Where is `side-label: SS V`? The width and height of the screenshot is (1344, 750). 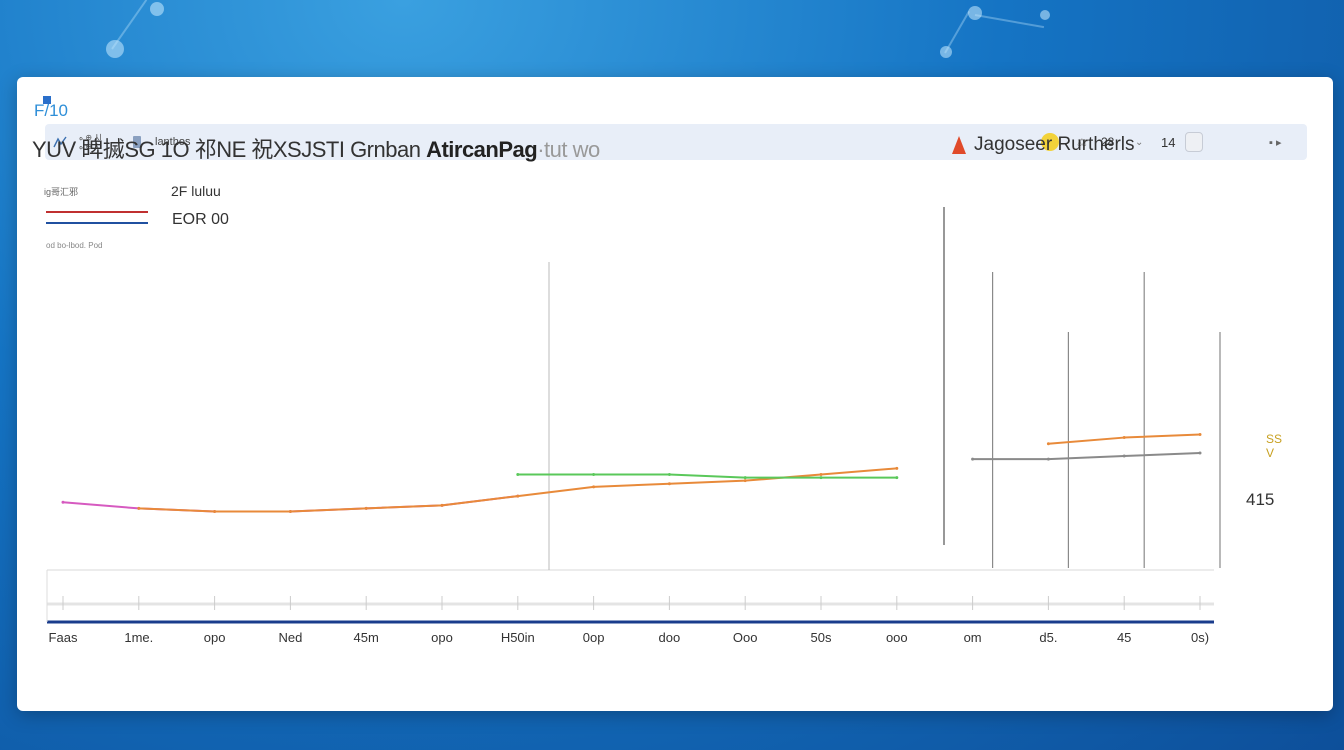 side-label: SS V is located at coordinates (1274, 446).